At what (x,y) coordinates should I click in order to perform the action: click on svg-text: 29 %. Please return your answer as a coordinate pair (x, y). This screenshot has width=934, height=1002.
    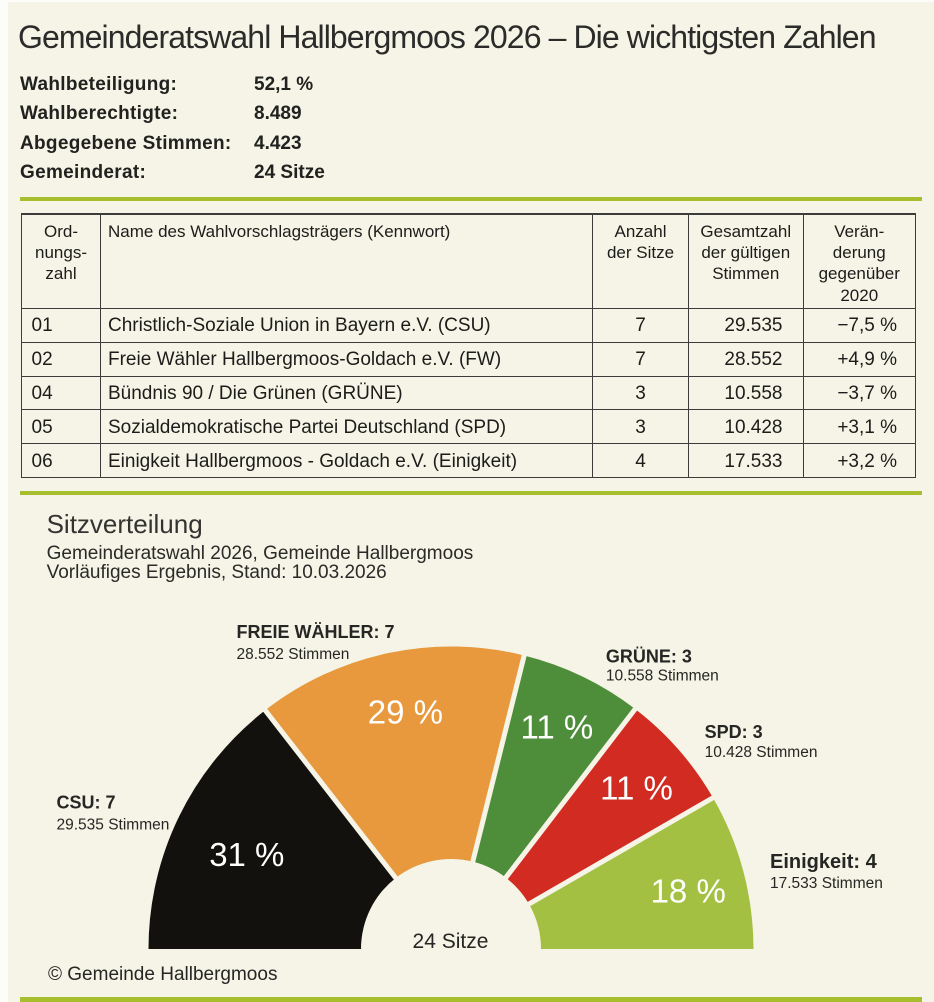
    Looking at the image, I should click on (405, 711).